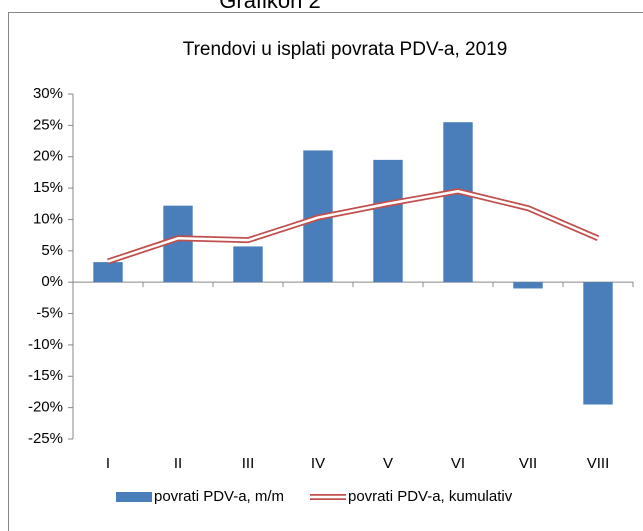  What do you see at coordinates (48, 124) in the screenshot?
I see `y-tick-label: 25%` at bounding box center [48, 124].